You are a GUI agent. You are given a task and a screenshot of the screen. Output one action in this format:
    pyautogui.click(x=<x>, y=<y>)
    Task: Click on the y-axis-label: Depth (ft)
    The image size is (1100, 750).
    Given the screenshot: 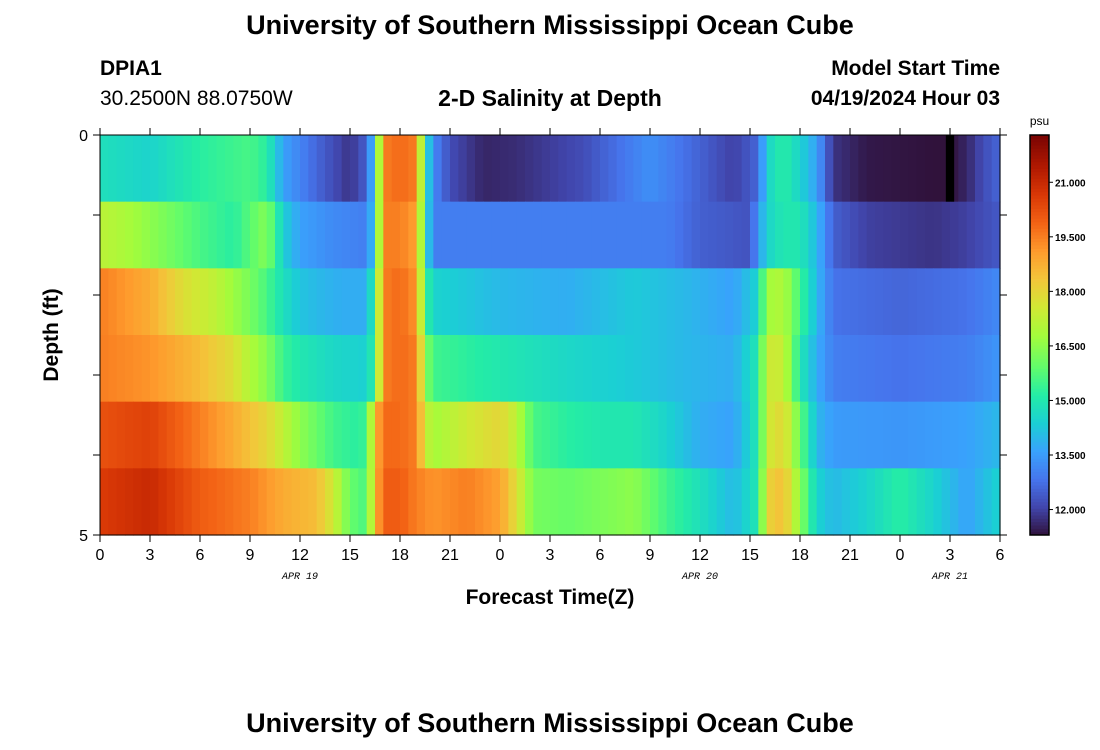 What is the action you would take?
    pyautogui.click(x=51, y=334)
    